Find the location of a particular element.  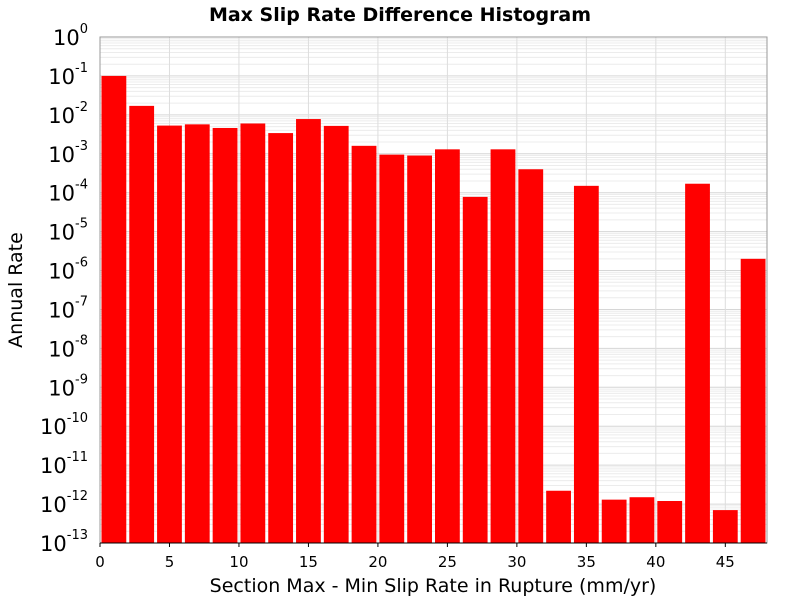

x-tick-label: 15 is located at coordinates (308, 562).